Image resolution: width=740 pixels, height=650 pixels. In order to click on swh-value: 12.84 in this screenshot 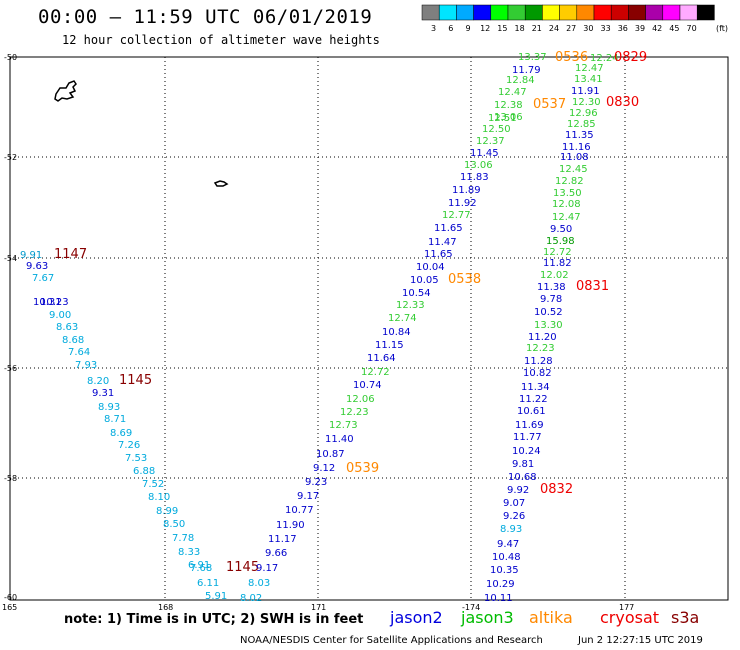, I will do `click(520, 80)`.